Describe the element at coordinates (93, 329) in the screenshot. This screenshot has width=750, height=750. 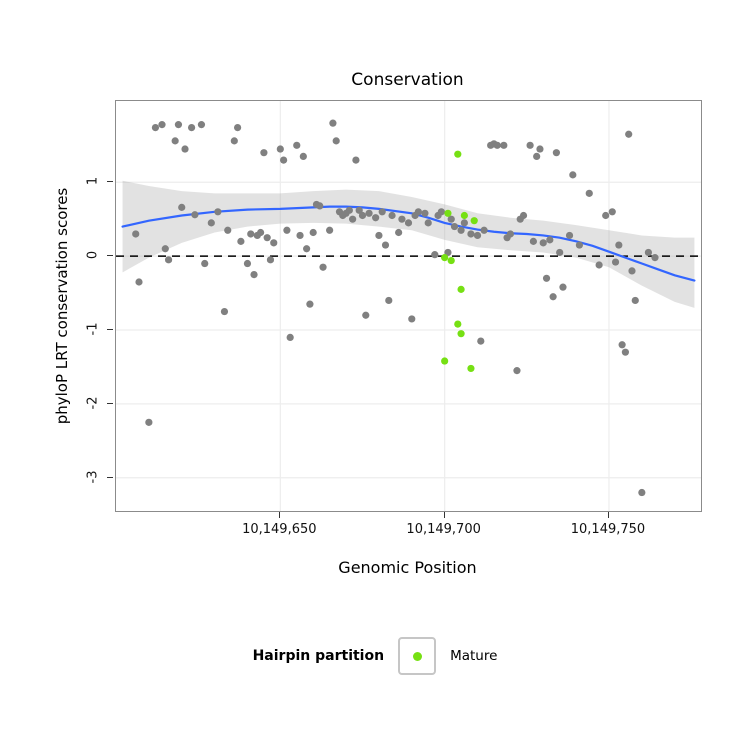
I see `y-tick-label: -1` at that location.